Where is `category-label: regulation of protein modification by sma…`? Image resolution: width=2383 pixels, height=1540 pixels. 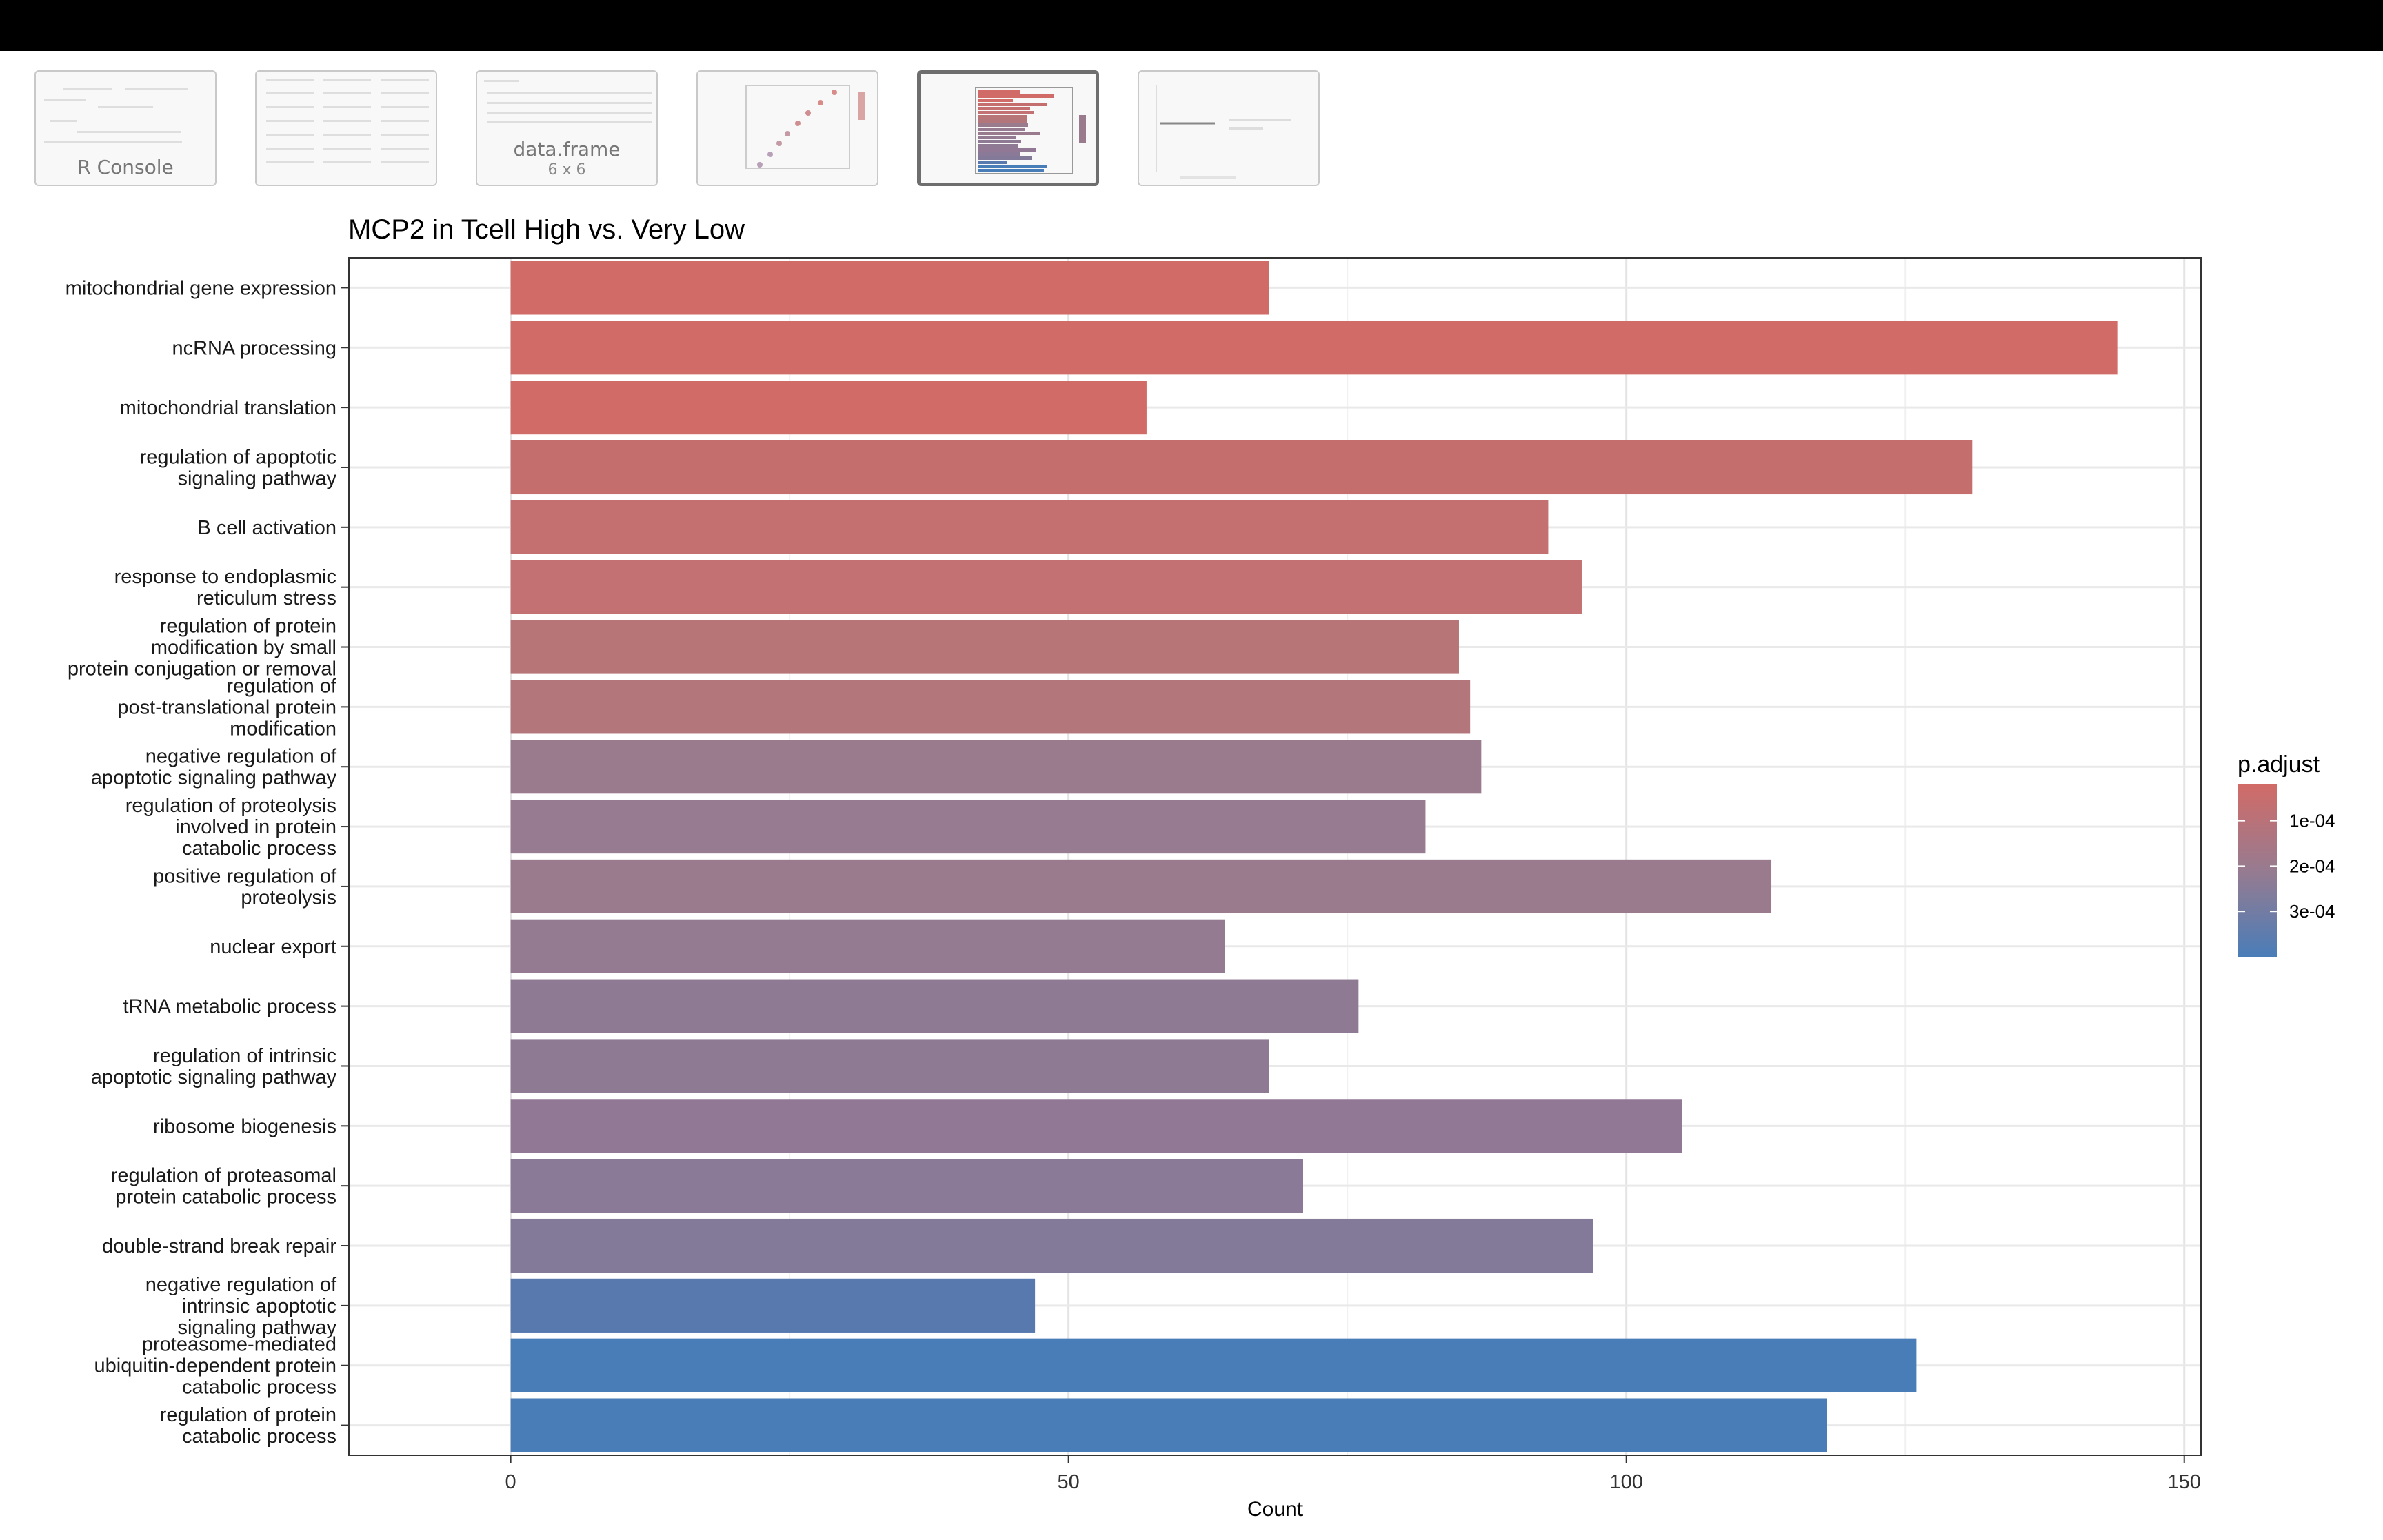 category-label: regulation of protein modification by sma… is located at coordinates (202, 648).